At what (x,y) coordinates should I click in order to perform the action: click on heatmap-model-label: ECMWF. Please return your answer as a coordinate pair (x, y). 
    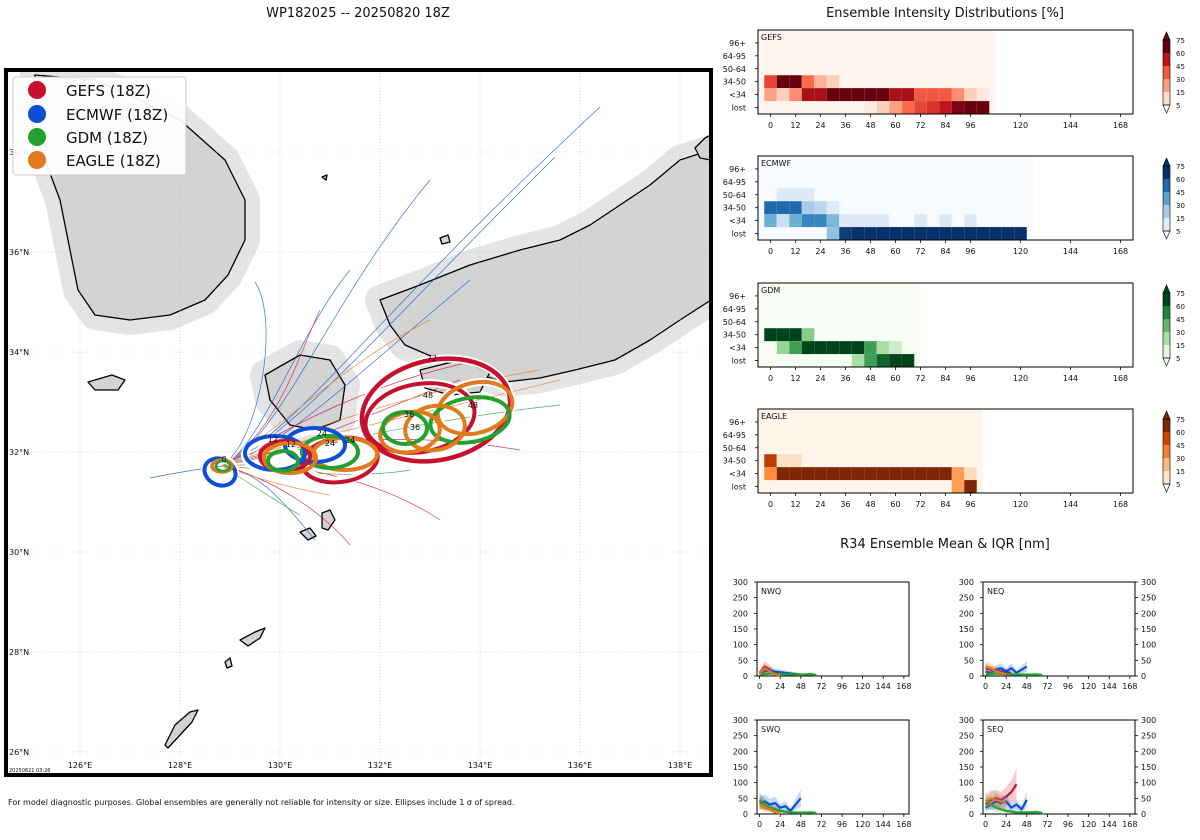
    Looking at the image, I should click on (776, 163).